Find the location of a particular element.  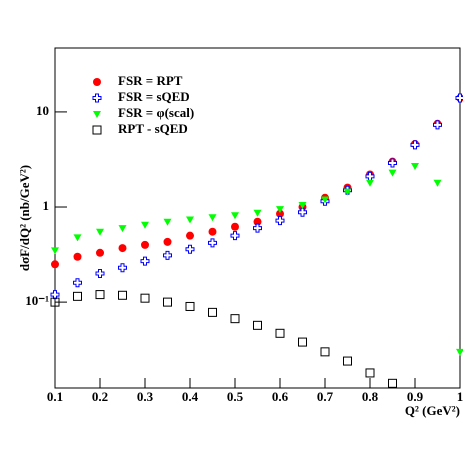

y-tick-label: 10 is located at coordinates (42, 110).